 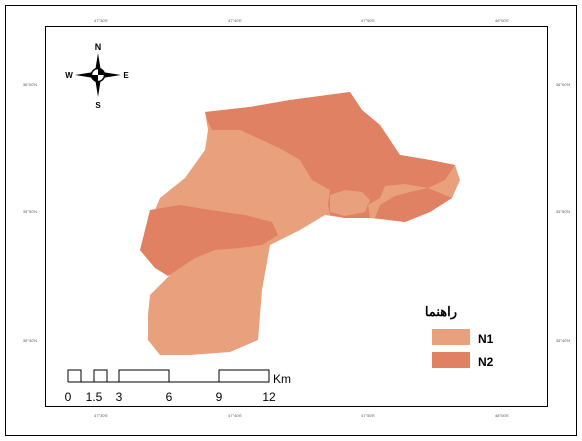 What do you see at coordinates (330, 155) in the screenshot?
I see `zone-n2-northeast` at bounding box center [330, 155].